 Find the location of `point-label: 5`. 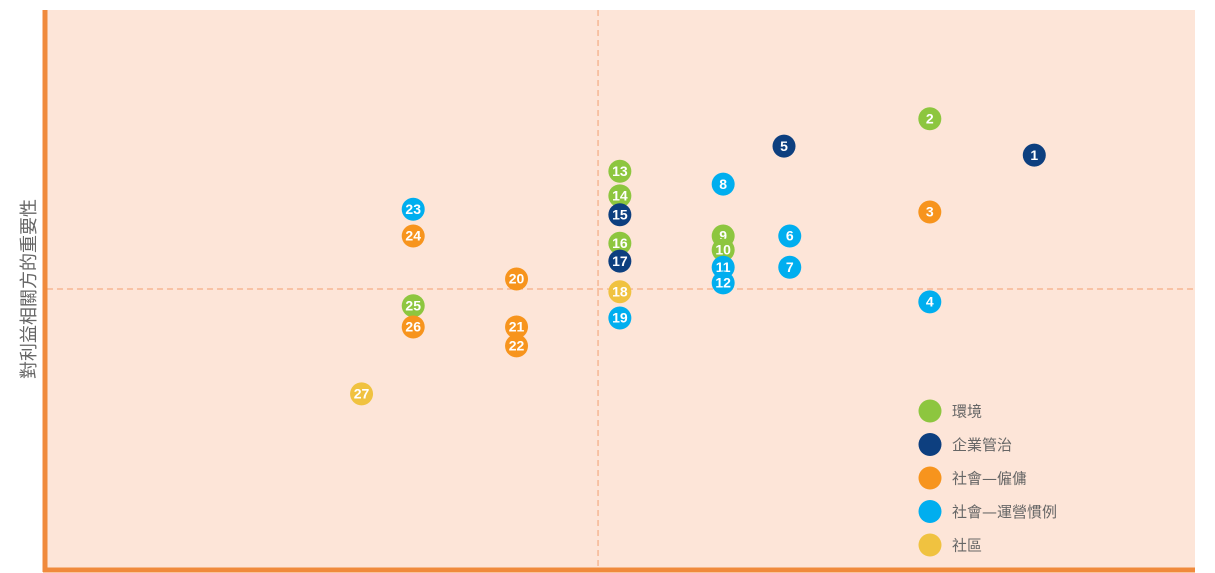

point-label: 5 is located at coordinates (784, 146).